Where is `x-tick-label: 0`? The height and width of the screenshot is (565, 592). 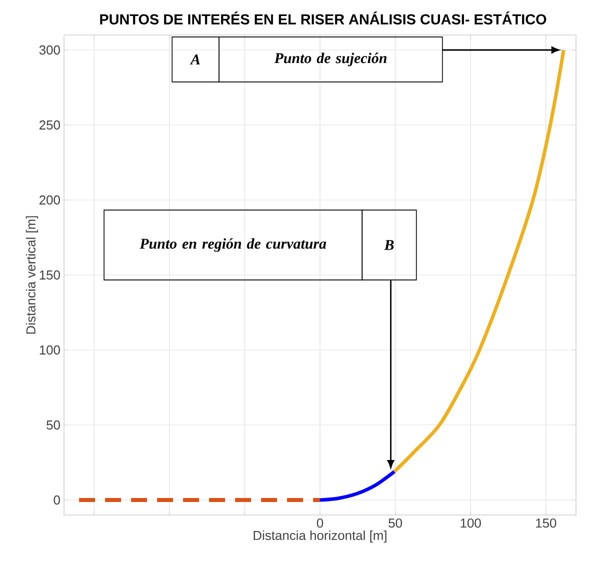 x-tick-label: 0 is located at coordinates (320, 523).